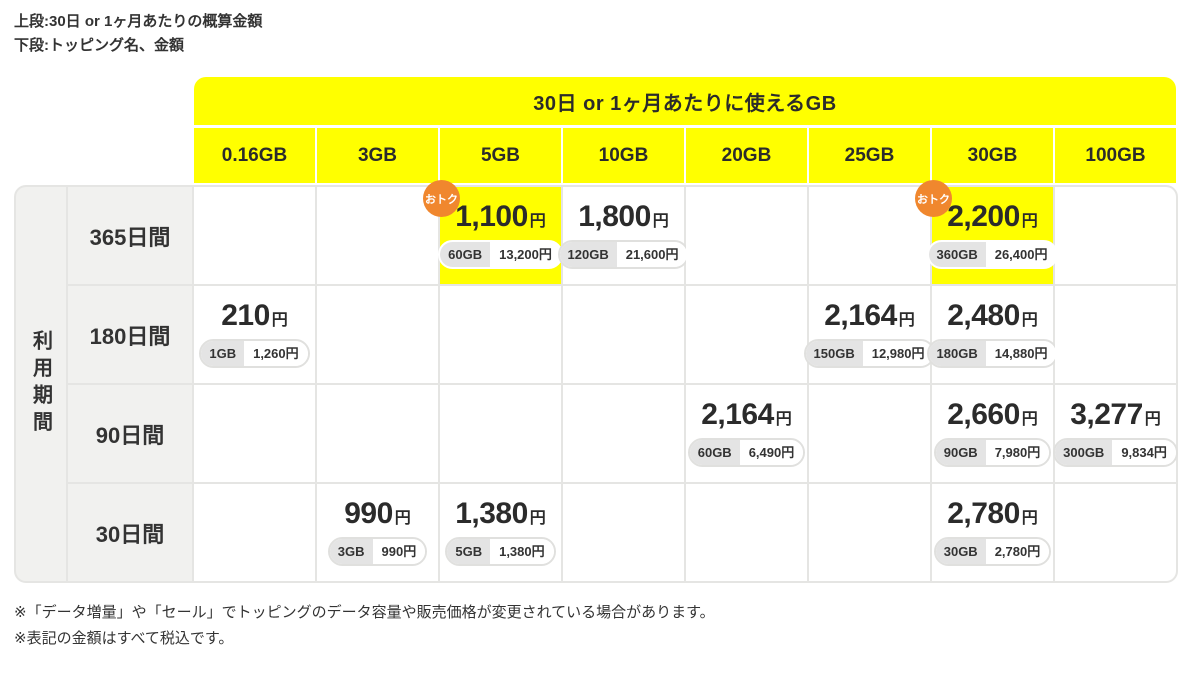  I want to click on monthly-price: 1,380 円, so click(500, 514).